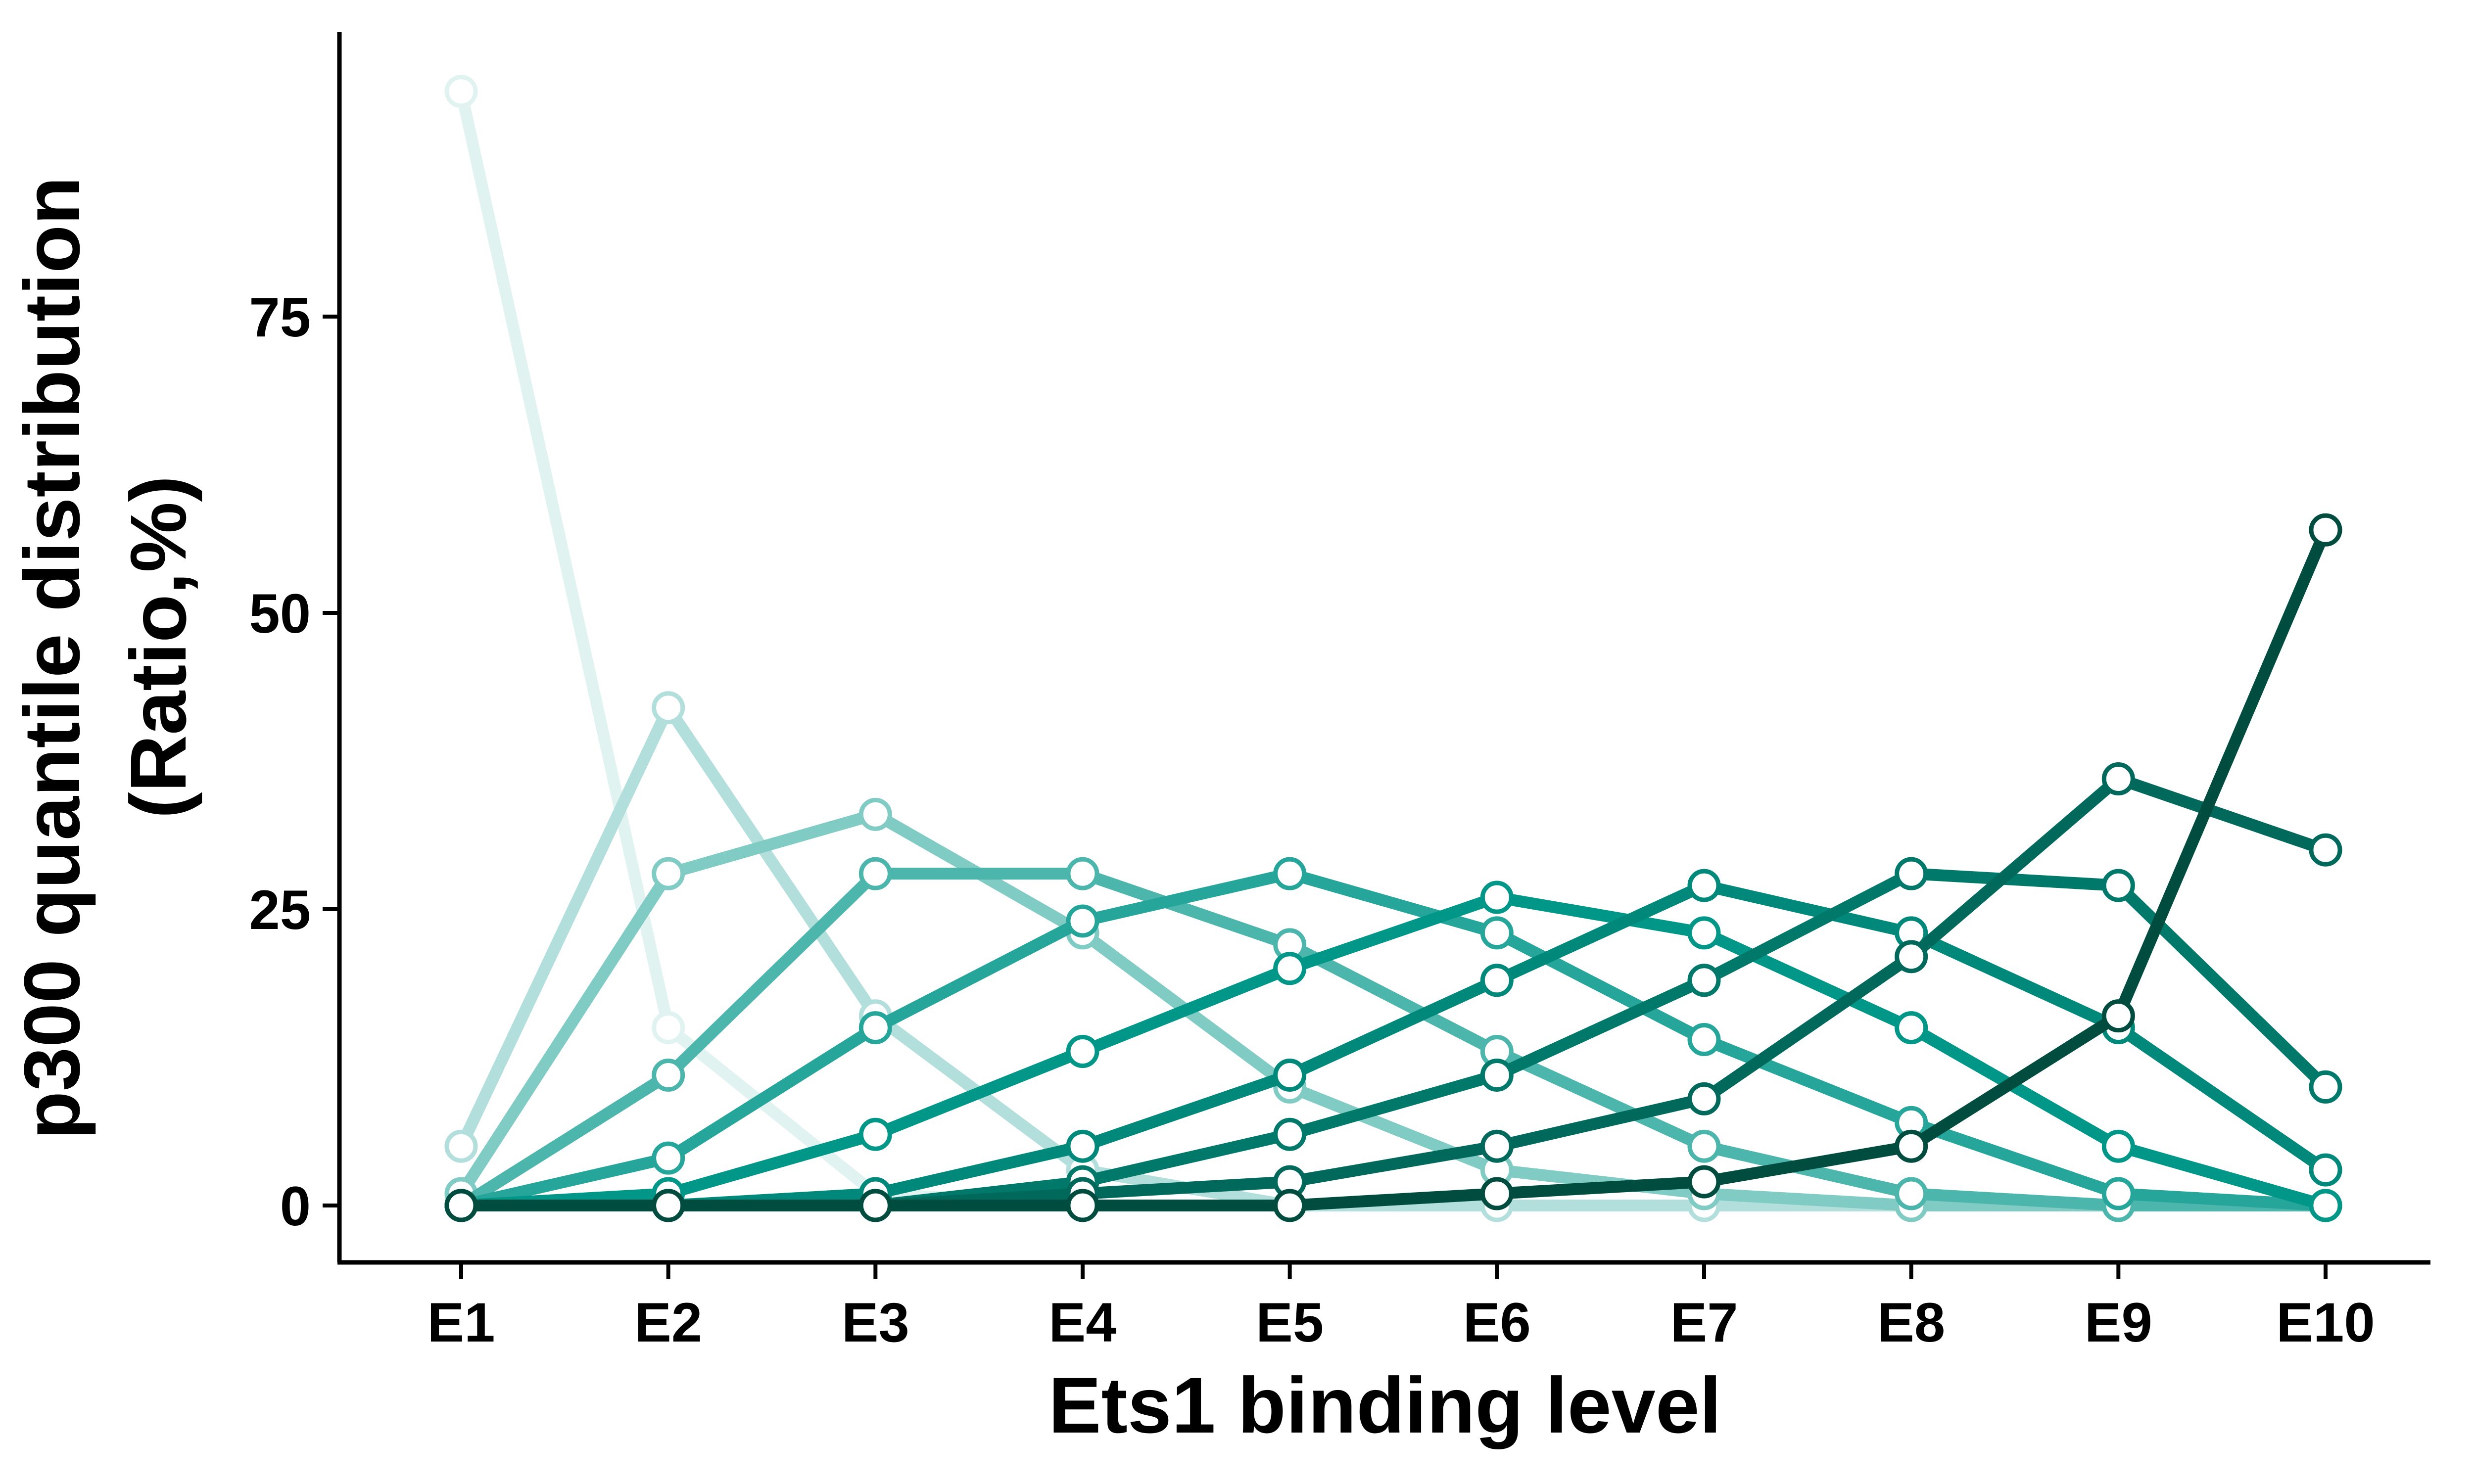 The image size is (2474, 1484). Describe the element at coordinates (1082, 1205) in the screenshot. I see `series-10-point-E4` at that location.